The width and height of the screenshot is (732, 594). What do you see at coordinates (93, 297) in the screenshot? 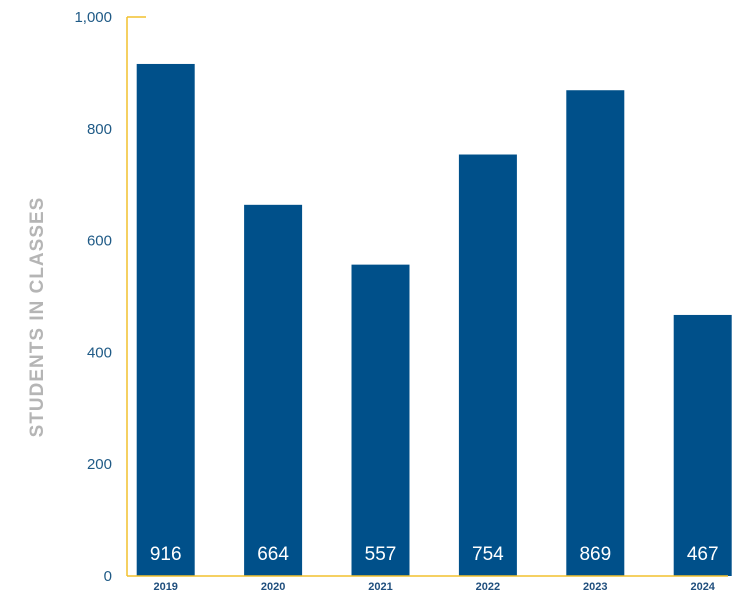
I see `y-axis-ticks: 0 200 400 600 800 1,000` at bounding box center [93, 297].